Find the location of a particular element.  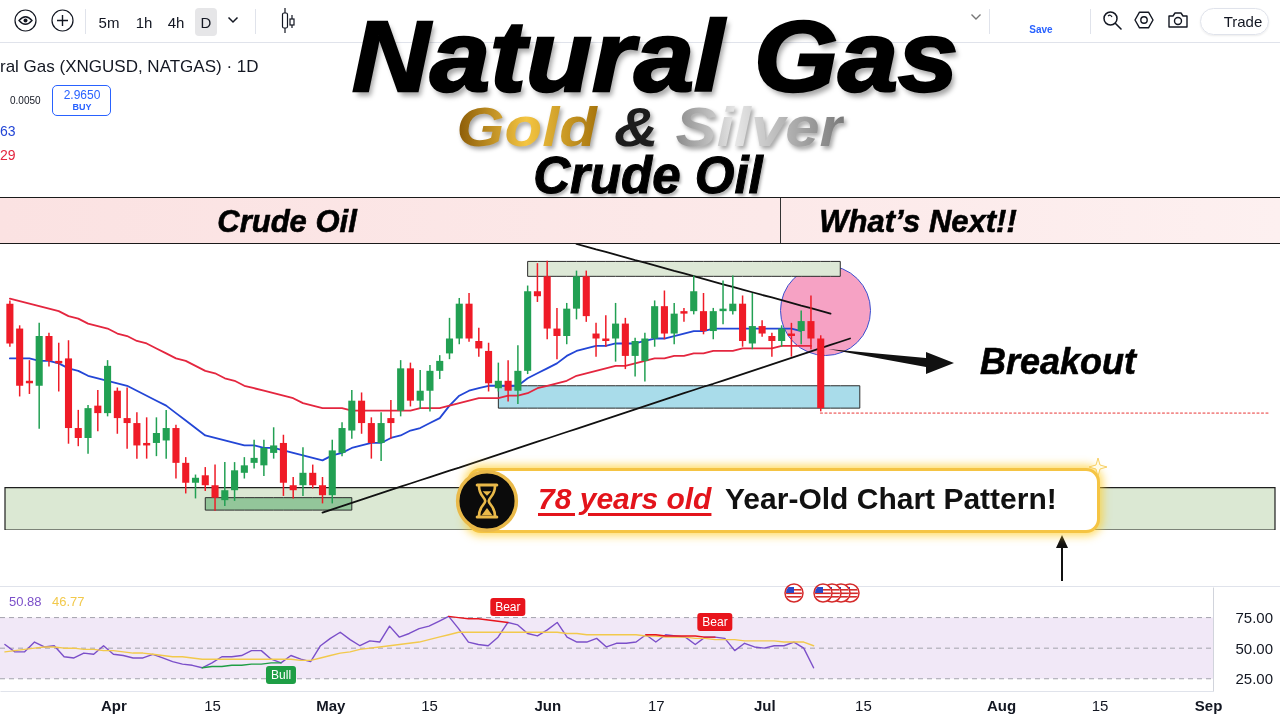

x-tick-label: Jul is located at coordinates (764, 705).